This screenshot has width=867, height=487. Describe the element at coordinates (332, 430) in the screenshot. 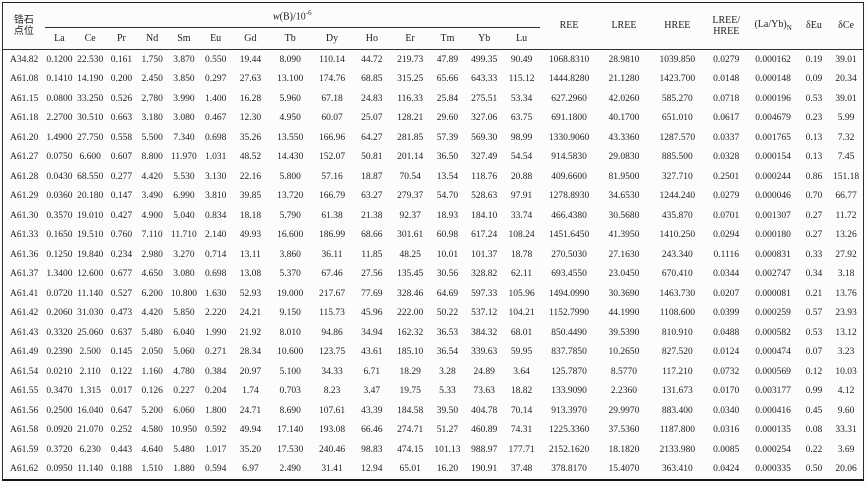

I see `value-cell: 193.08` at that location.